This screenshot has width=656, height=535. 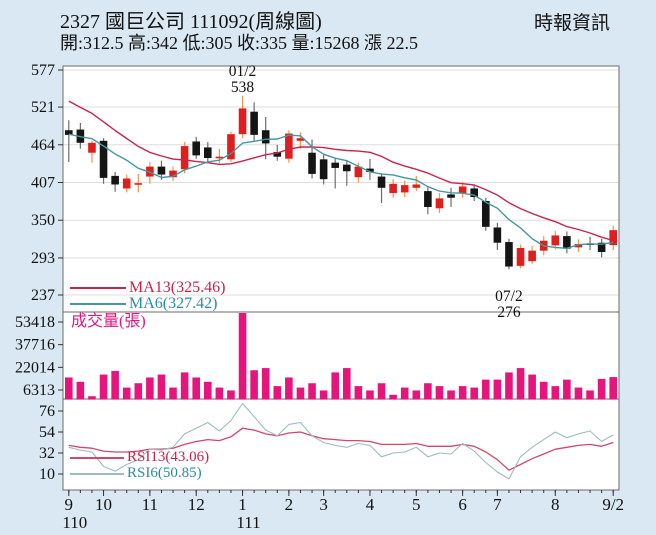 What do you see at coordinates (497, 504) in the screenshot?
I see `month-label: 7` at bounding box center [497, 504].